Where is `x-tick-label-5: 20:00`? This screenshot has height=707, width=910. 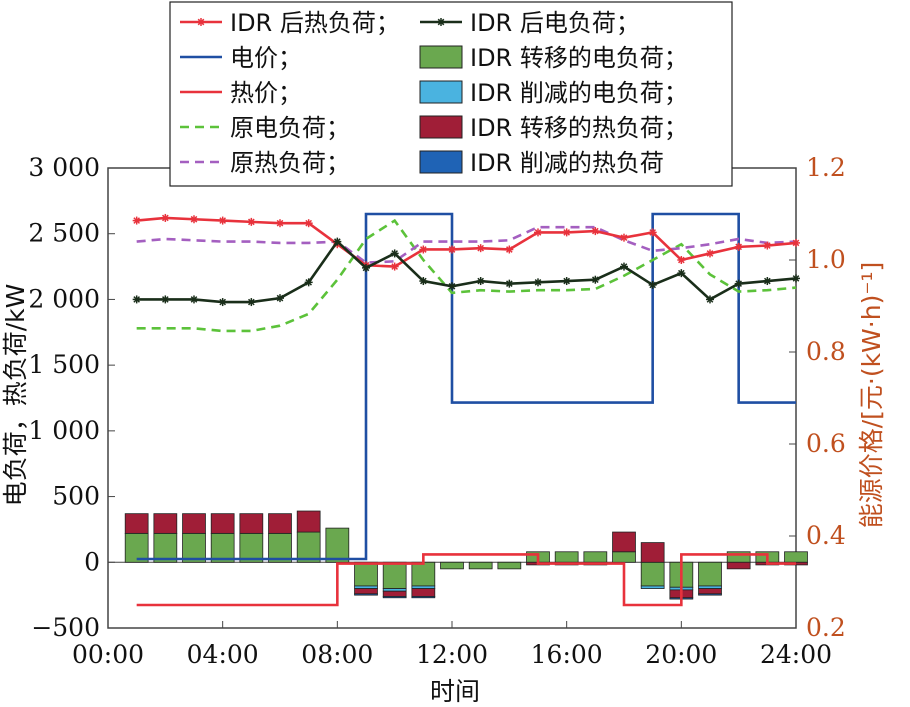
x-tick-label-5: 20:00 is located at coordinates (681, 654).